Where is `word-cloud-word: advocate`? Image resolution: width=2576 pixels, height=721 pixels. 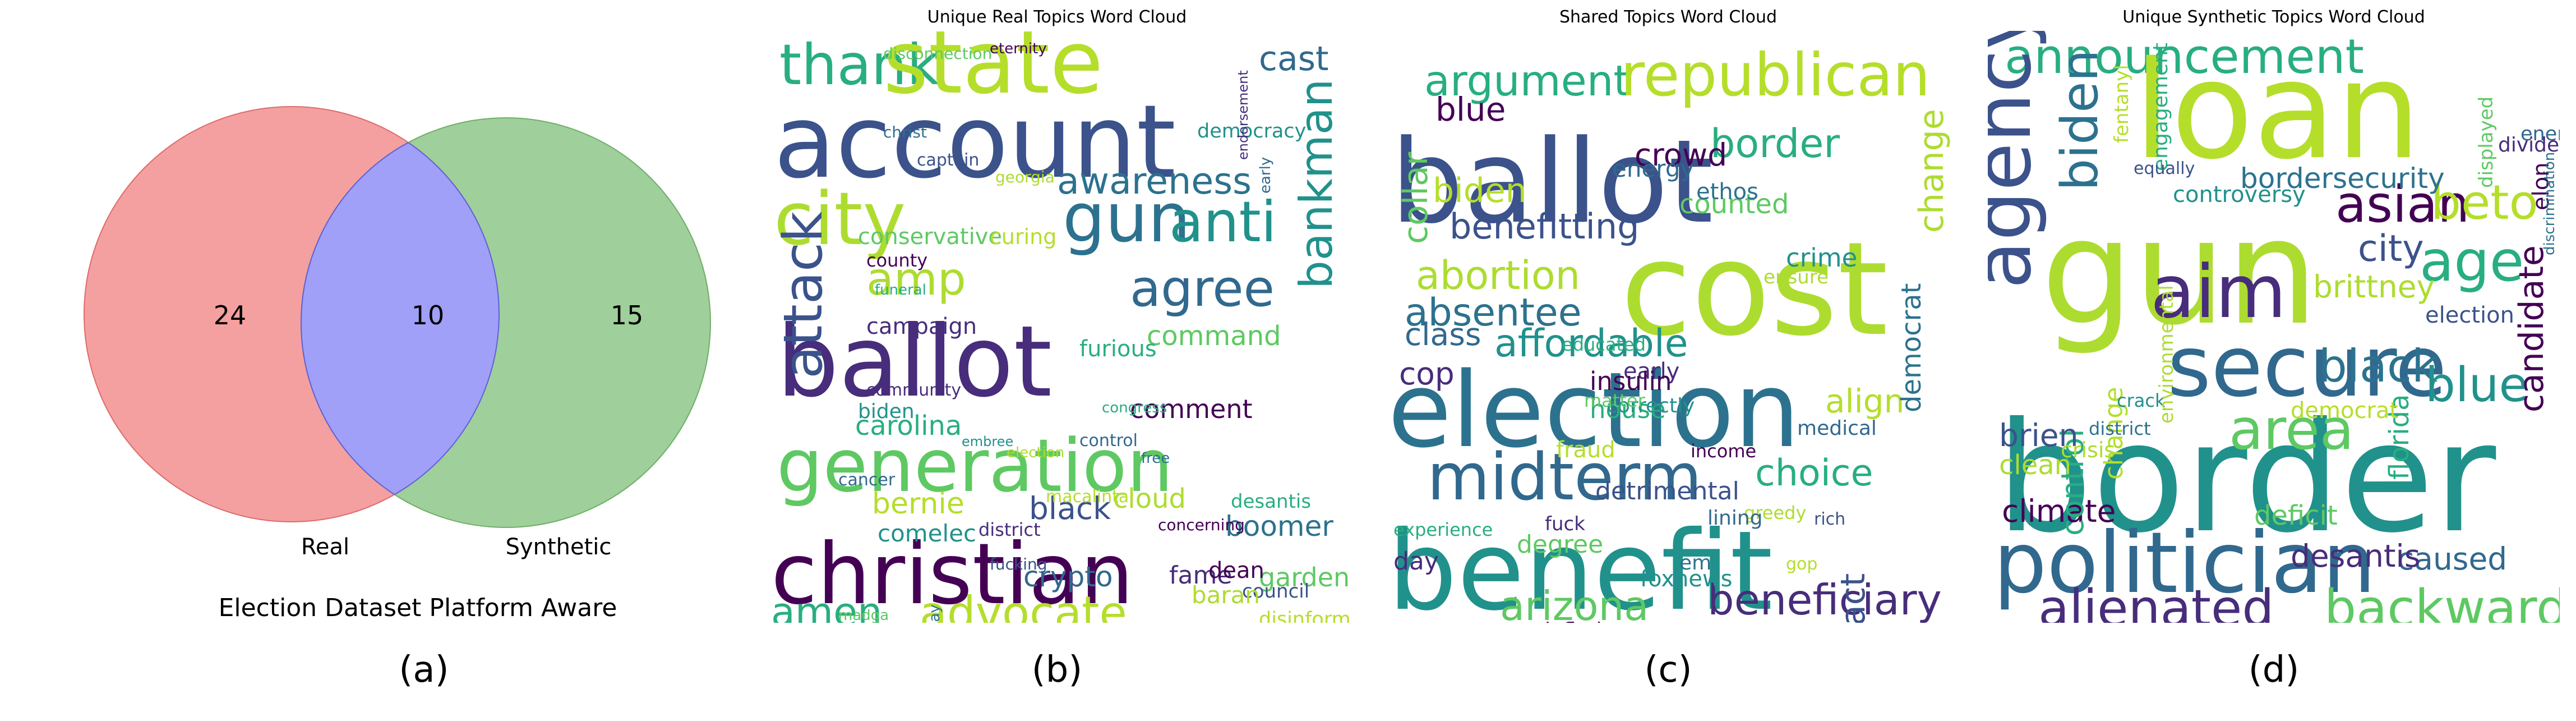
word-cloud-word: advocate is located at coordinates (1023, 613).